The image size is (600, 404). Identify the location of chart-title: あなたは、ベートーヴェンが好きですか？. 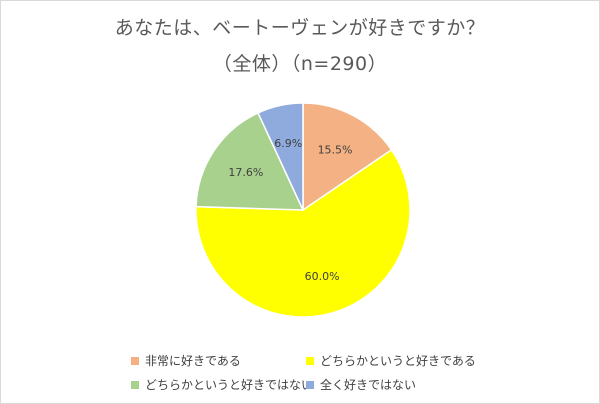
(300, 28).